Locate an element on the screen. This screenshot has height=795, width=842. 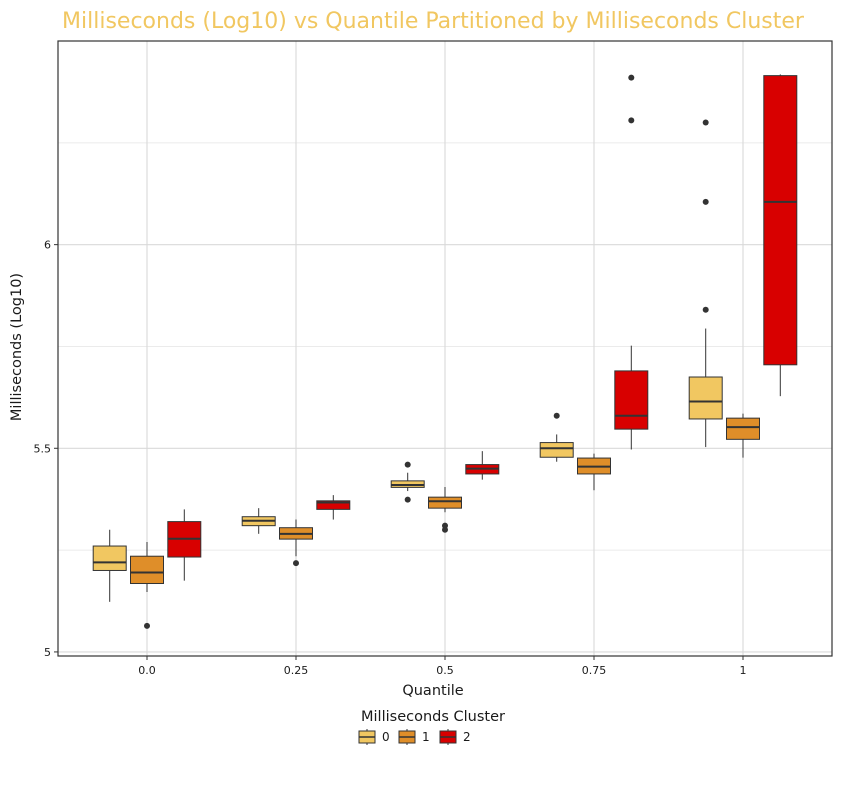
box-0-0.5 is located at coordinates (407, 482).